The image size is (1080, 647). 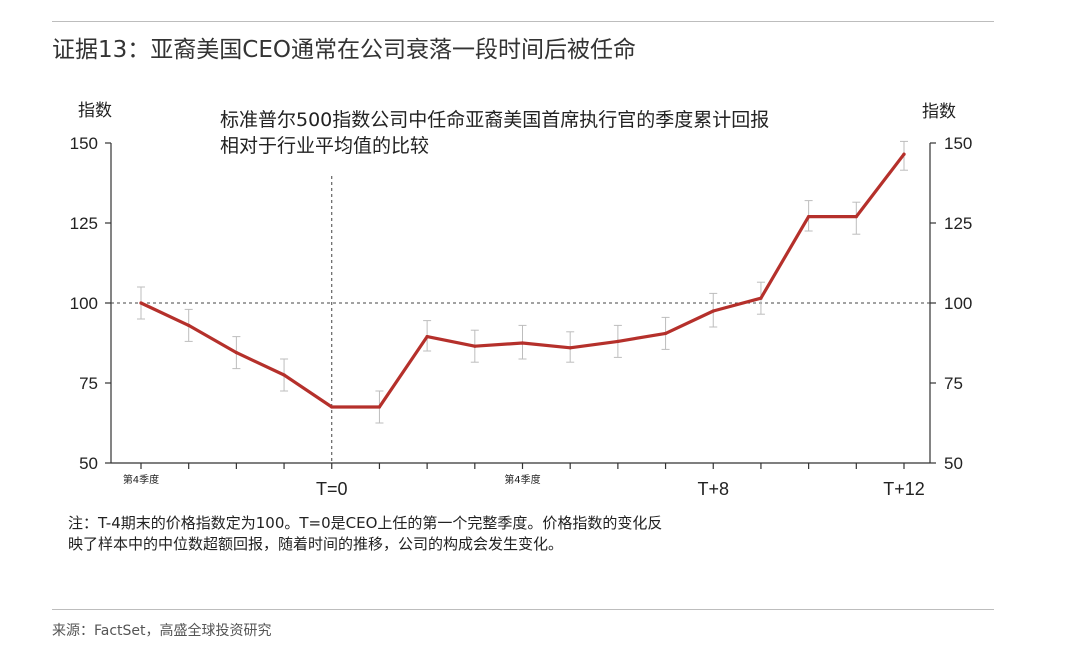 I want to click on y-tick-label-left: 75, so click(x=88, y=383).